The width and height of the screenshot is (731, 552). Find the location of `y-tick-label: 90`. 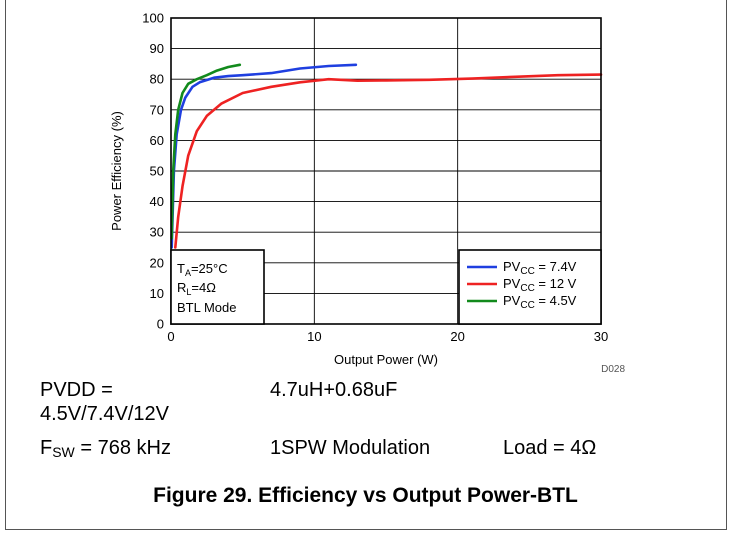

y-tick-label: 90 is located at coordinates (157, 48).